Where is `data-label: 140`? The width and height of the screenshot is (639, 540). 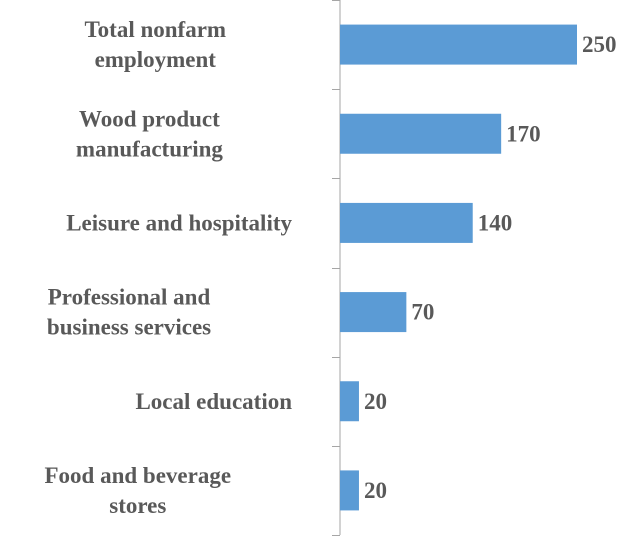
data-label: 140 is located at coordinates (495, 222).